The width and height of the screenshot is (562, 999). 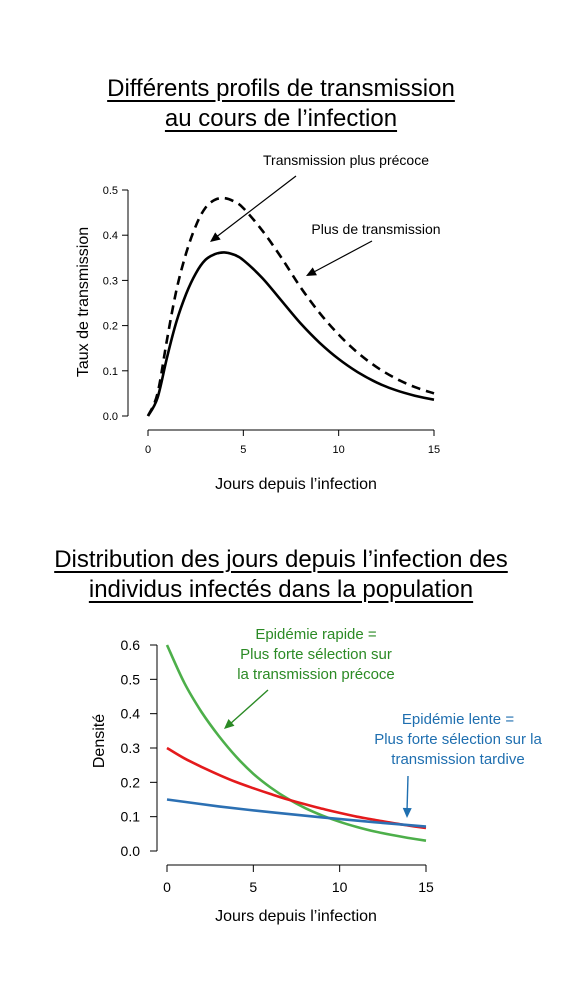 What do you see at coordinates (346, 160) in the screenshot?
I see `chart1-annotation-earlier: Transmission plus précoce` at bounding box center [346, 160].